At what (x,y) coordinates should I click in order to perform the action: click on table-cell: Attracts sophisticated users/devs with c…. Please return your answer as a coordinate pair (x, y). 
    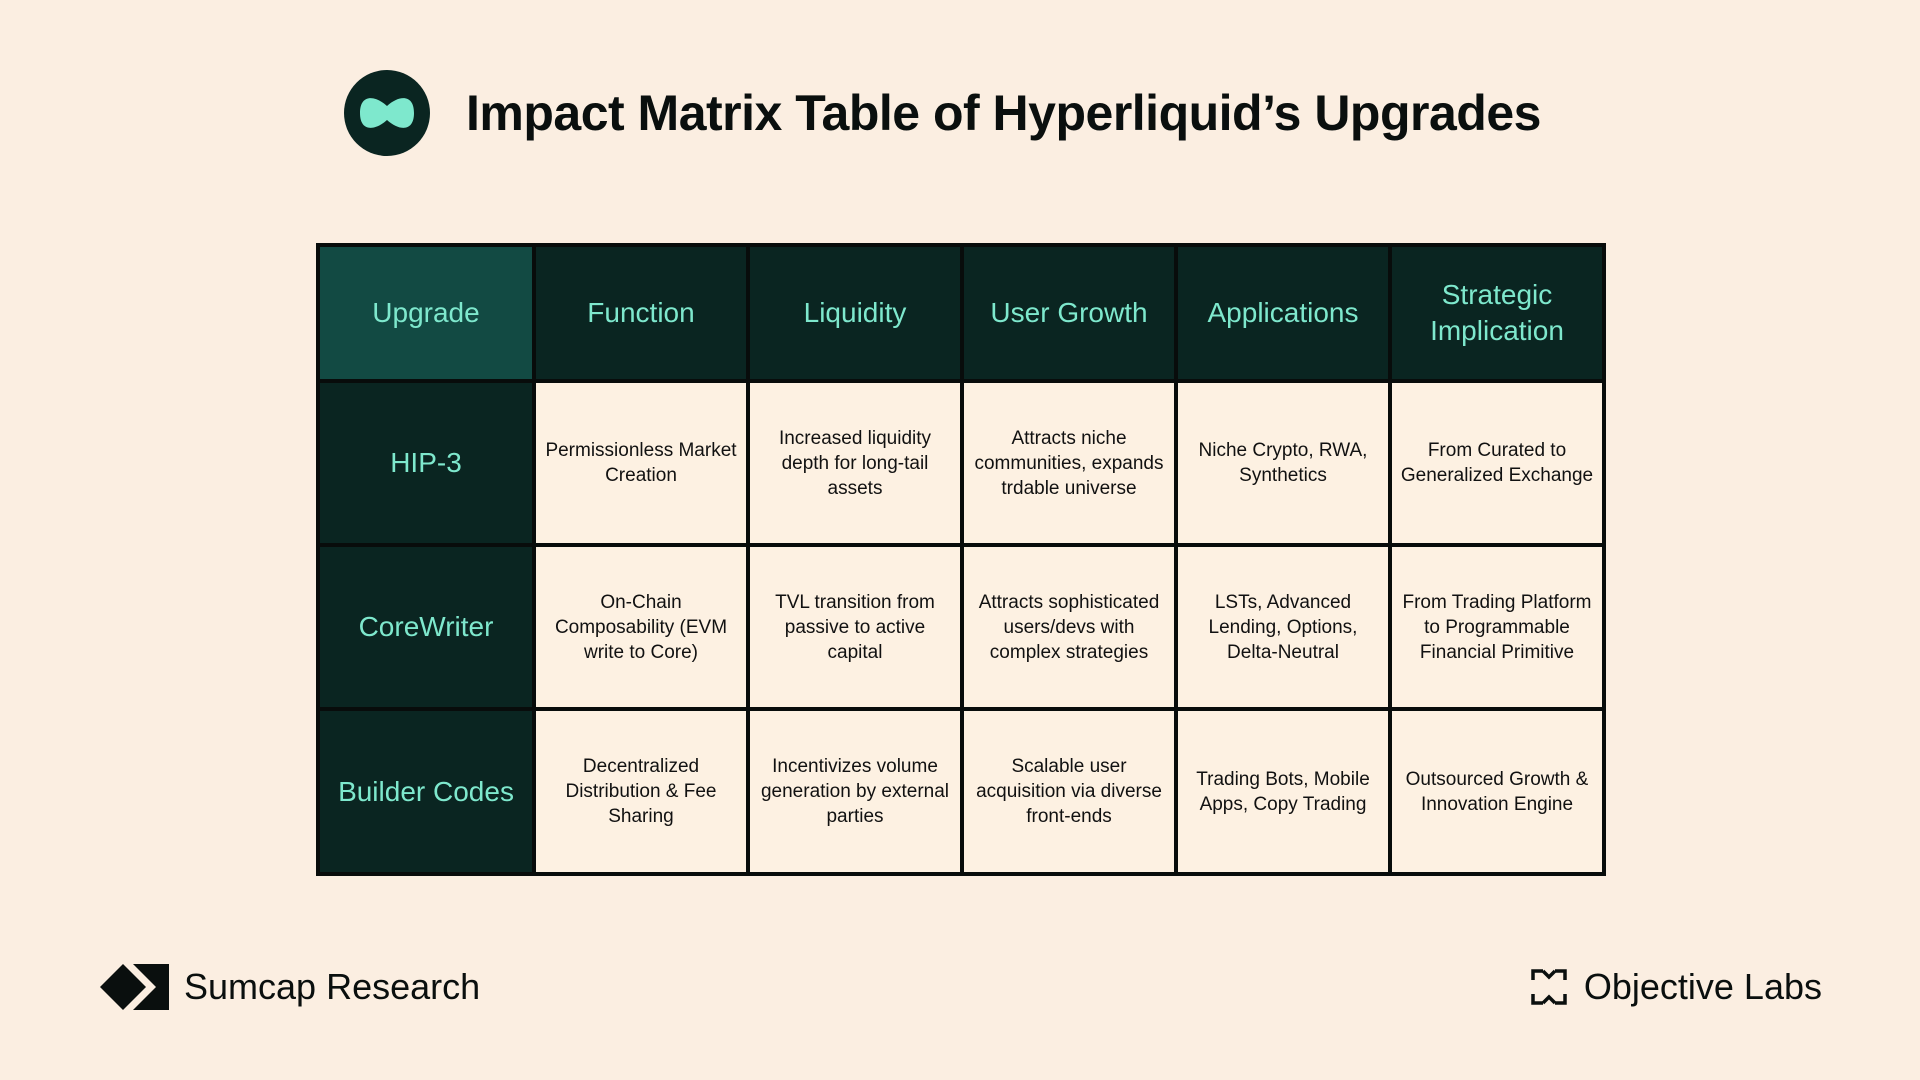
    Looking at the image, I should click on (1069, 627).